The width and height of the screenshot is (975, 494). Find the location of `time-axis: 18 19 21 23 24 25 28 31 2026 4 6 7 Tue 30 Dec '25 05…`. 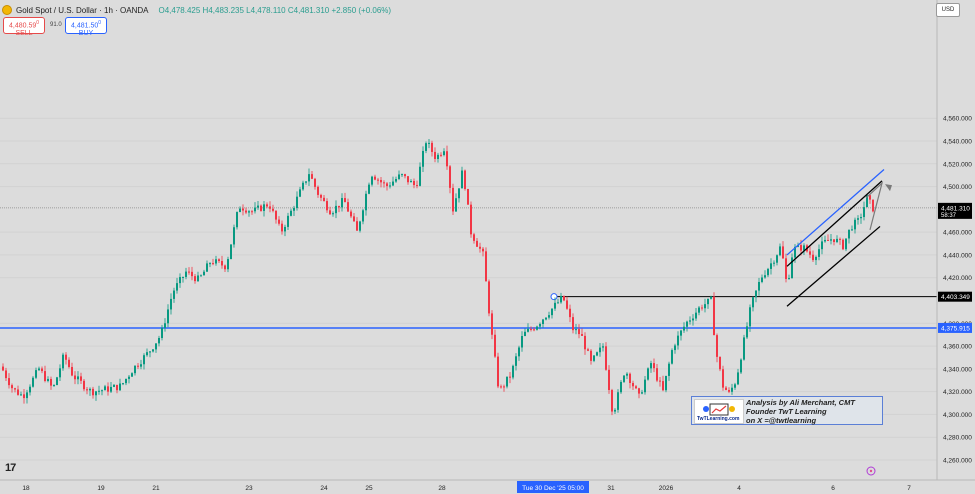

time-axis: 18 19 21 23 24 25 28 31 2026 4 6 7 Tue 30 Dec '25 05… is located at coordinates (487, 486).